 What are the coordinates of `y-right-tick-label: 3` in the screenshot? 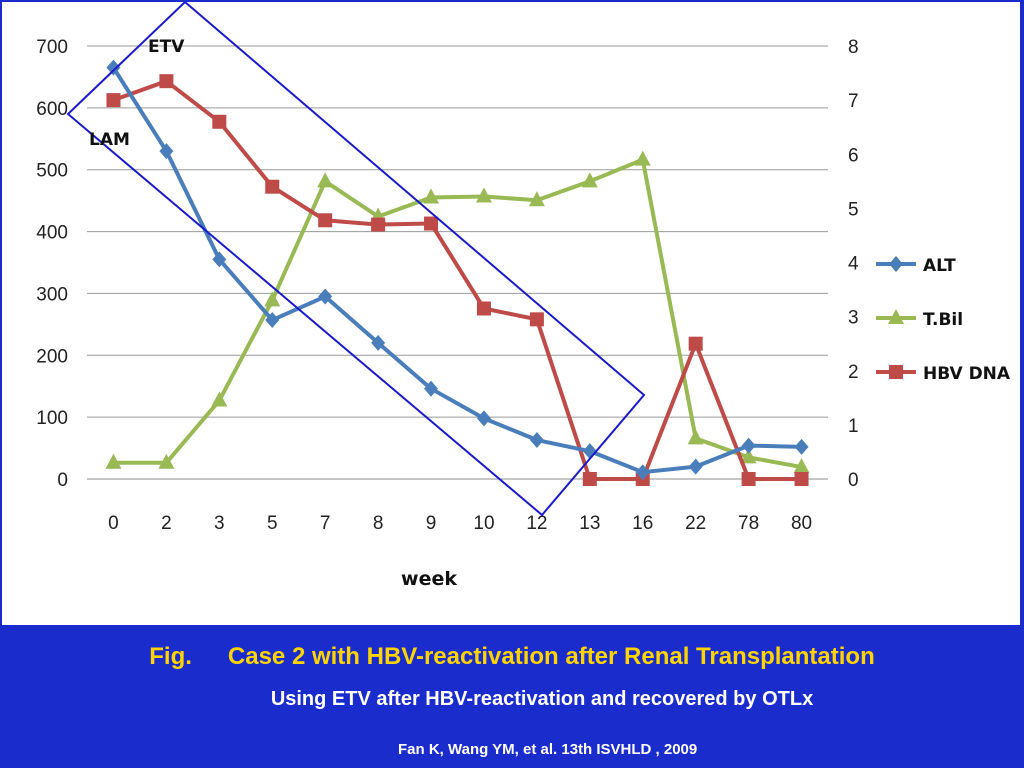 It's located at (853, 318).